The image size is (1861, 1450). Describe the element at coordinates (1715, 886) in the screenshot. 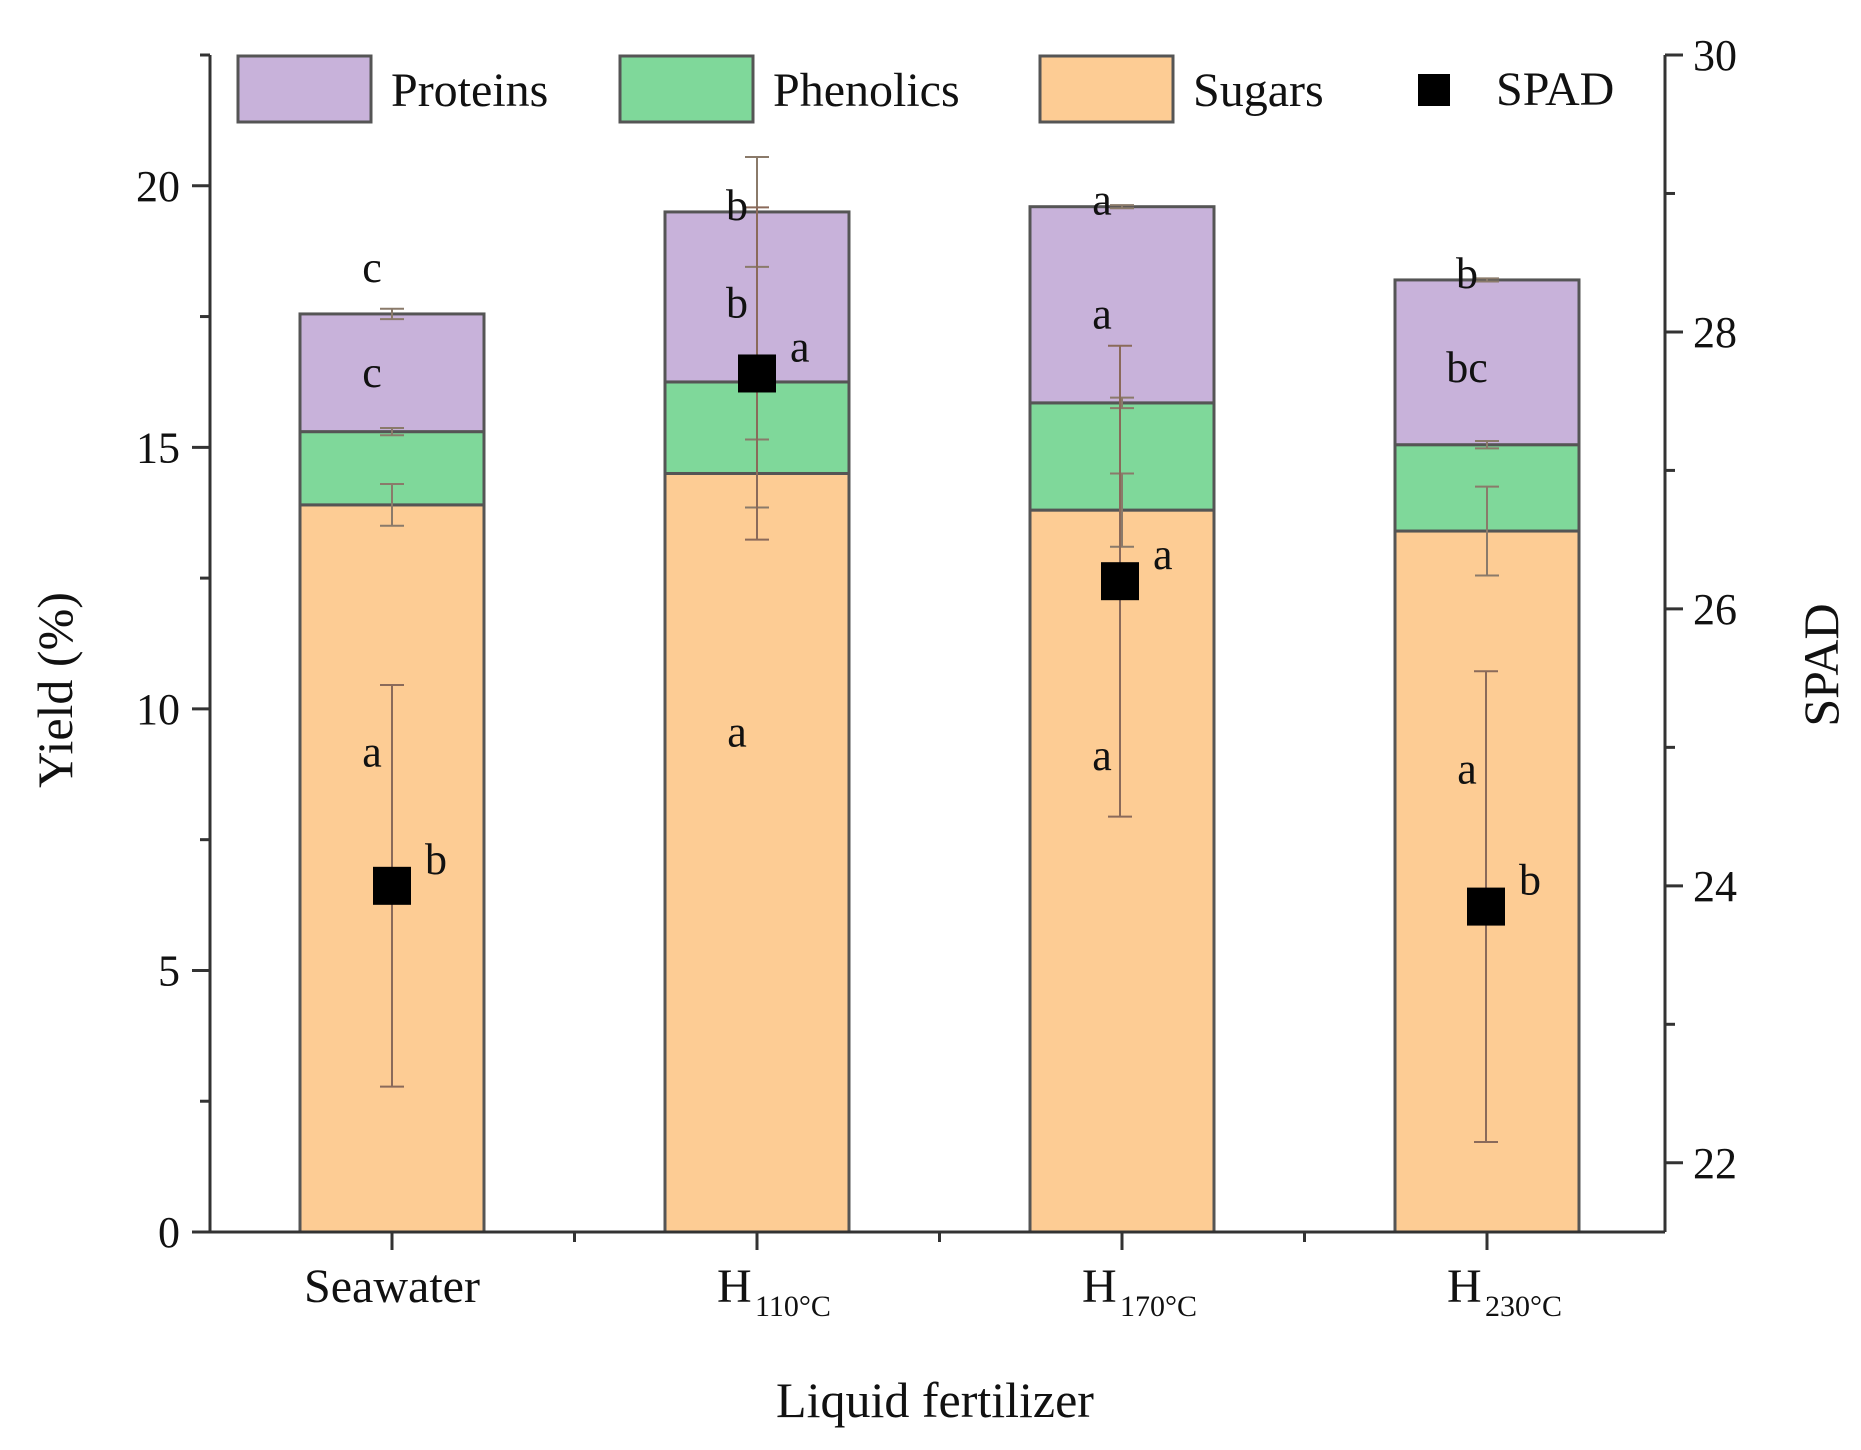

I see `y2-tick-label: 24` at that location.